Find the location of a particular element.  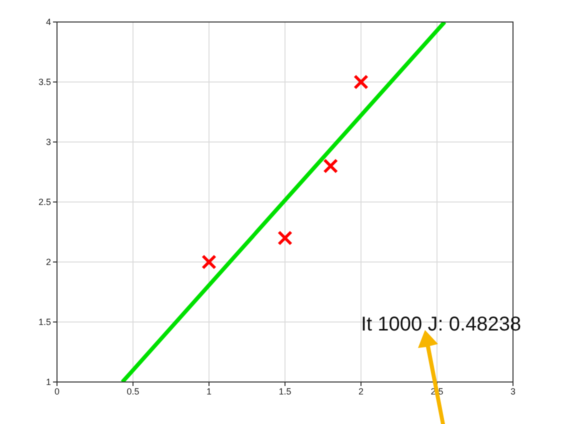

x-tick-label: 0.5 is located at coordinates (133, 391).